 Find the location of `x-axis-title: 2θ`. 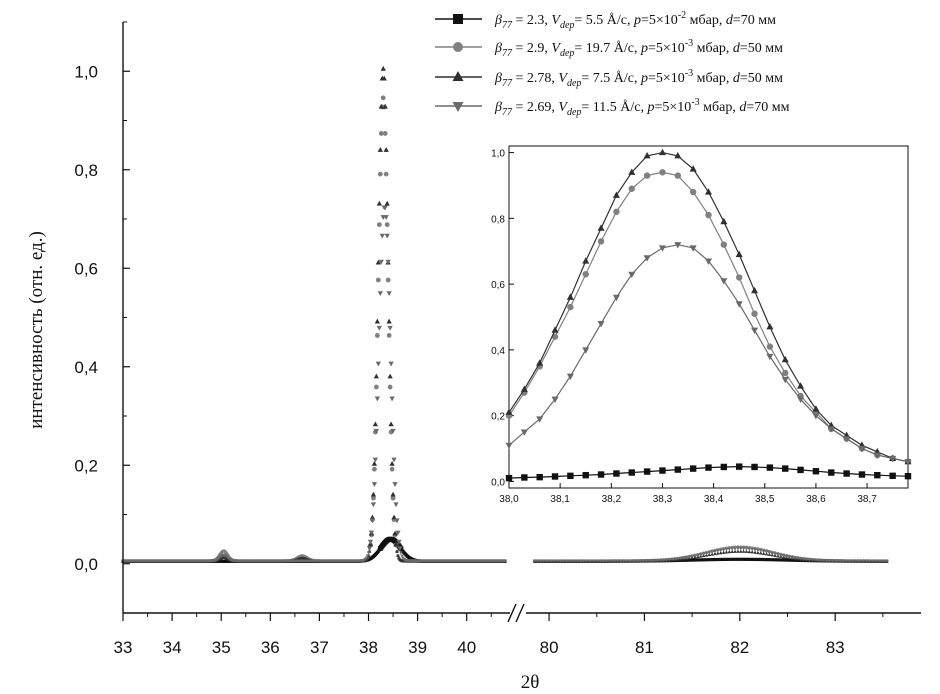

x-axis-title: 2θ is located at coordinates (530, 682).